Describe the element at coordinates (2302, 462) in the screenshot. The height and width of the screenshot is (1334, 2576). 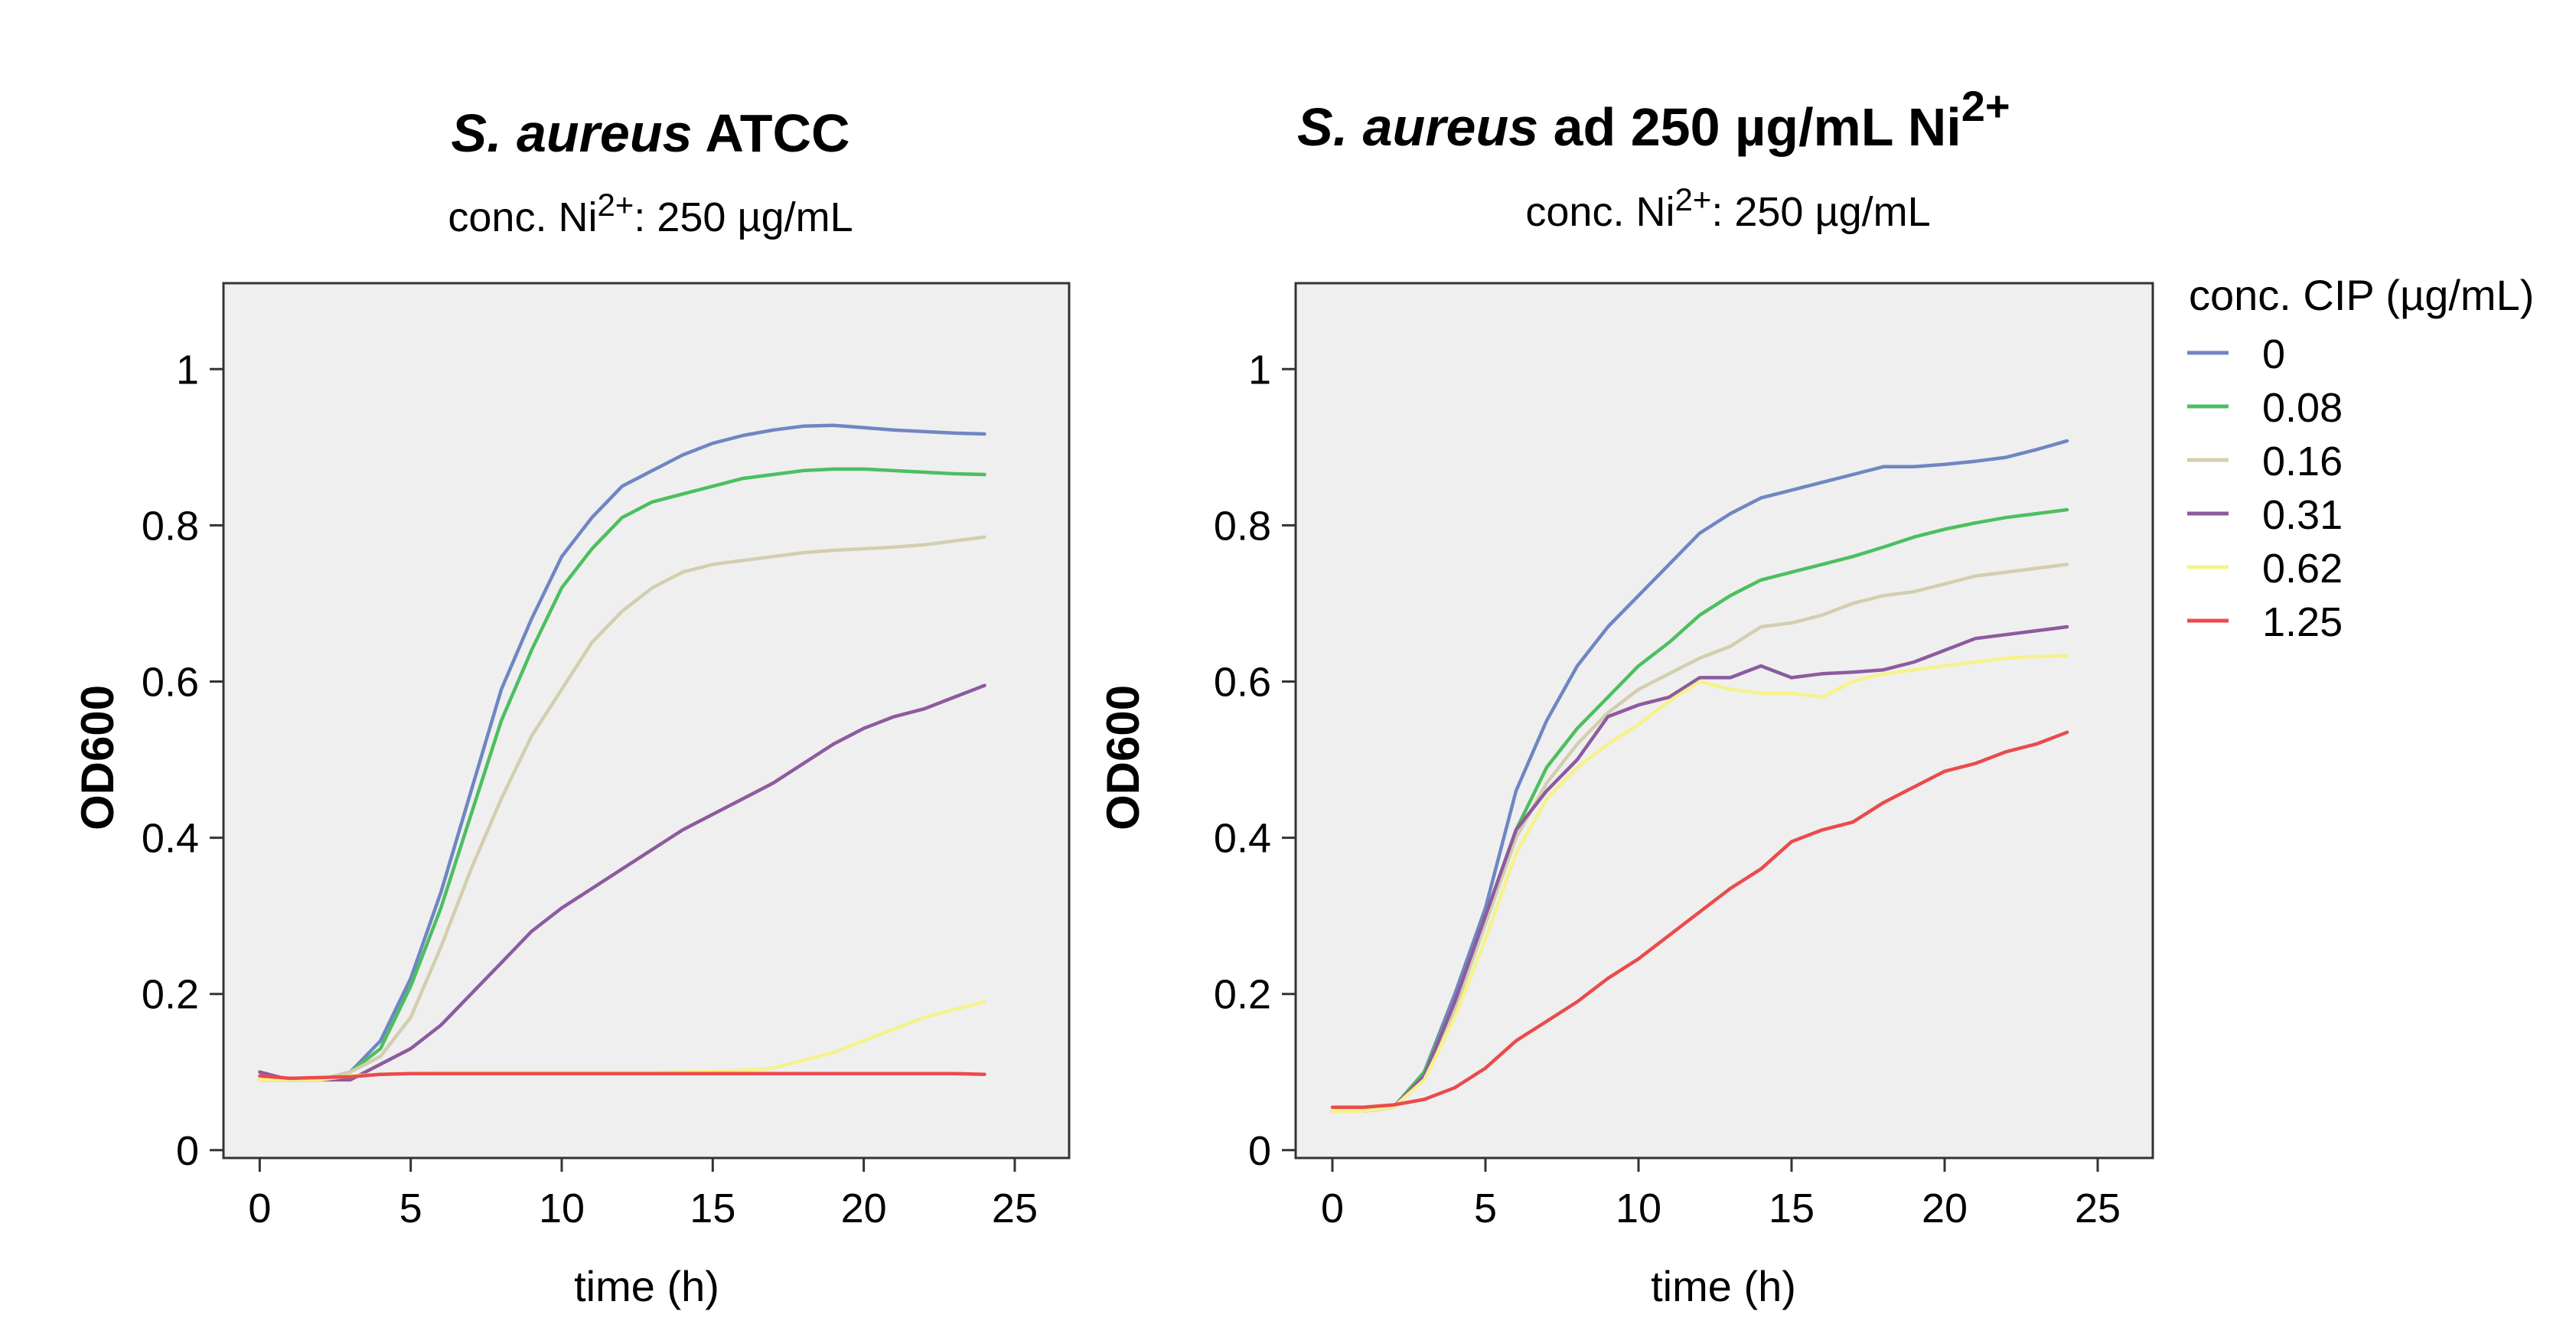
I see `legend-label: 0.16` at that location.